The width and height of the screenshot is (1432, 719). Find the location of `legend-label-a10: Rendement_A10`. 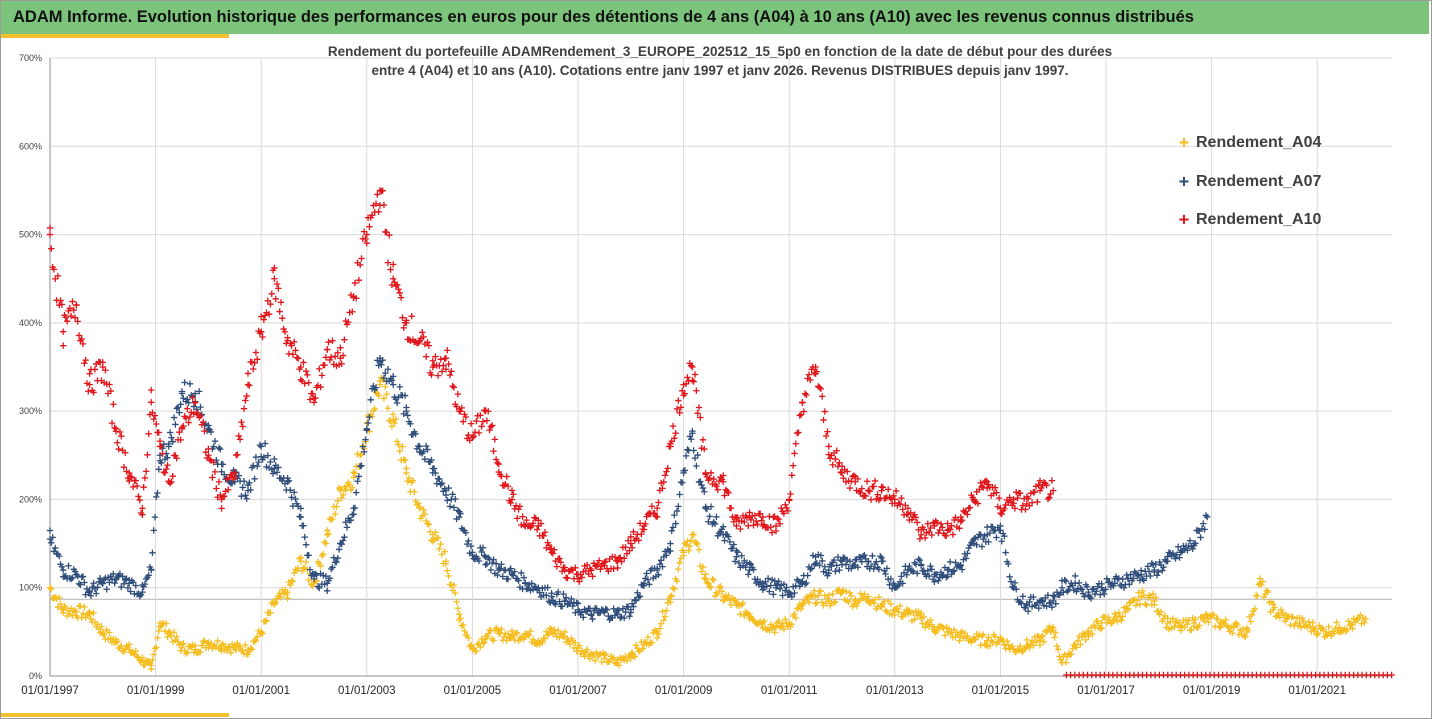

legend-label-a10: Rendement_A10 is located at coordinates (1259, 220).